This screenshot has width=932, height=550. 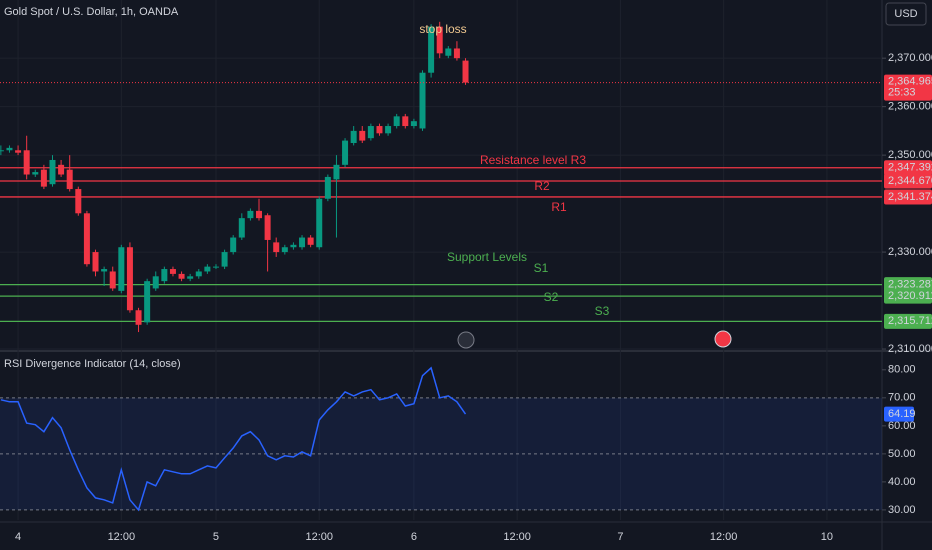 What do you see at coordinates (233, 439) in the screenshot?
I see `rsi-line` at bounding box center [233, 439].